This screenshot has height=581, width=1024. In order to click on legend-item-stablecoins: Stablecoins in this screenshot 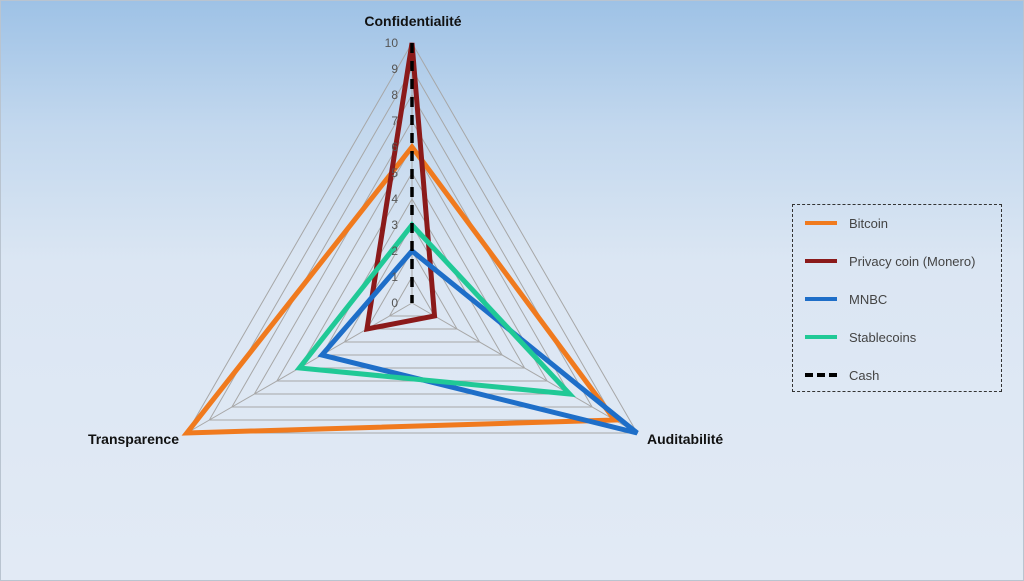, I will do `click(860, 337)`.